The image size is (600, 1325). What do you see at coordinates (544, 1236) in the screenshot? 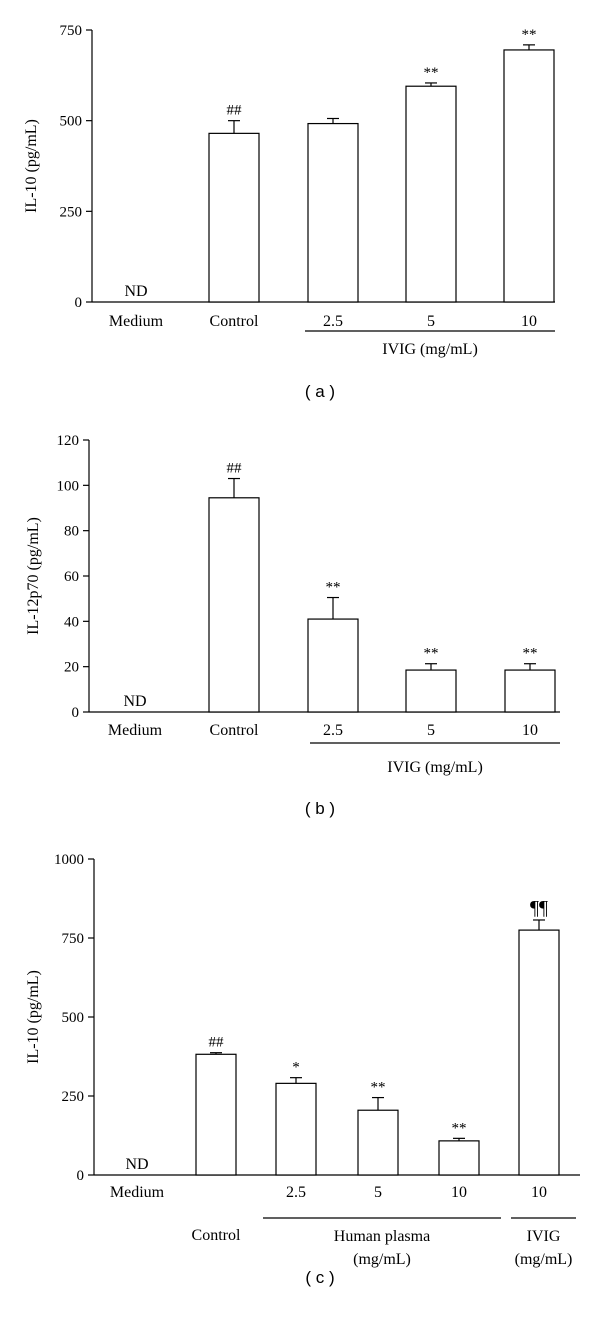
I see `group-label-line: IVIG` at bounding box center [544, 1236].